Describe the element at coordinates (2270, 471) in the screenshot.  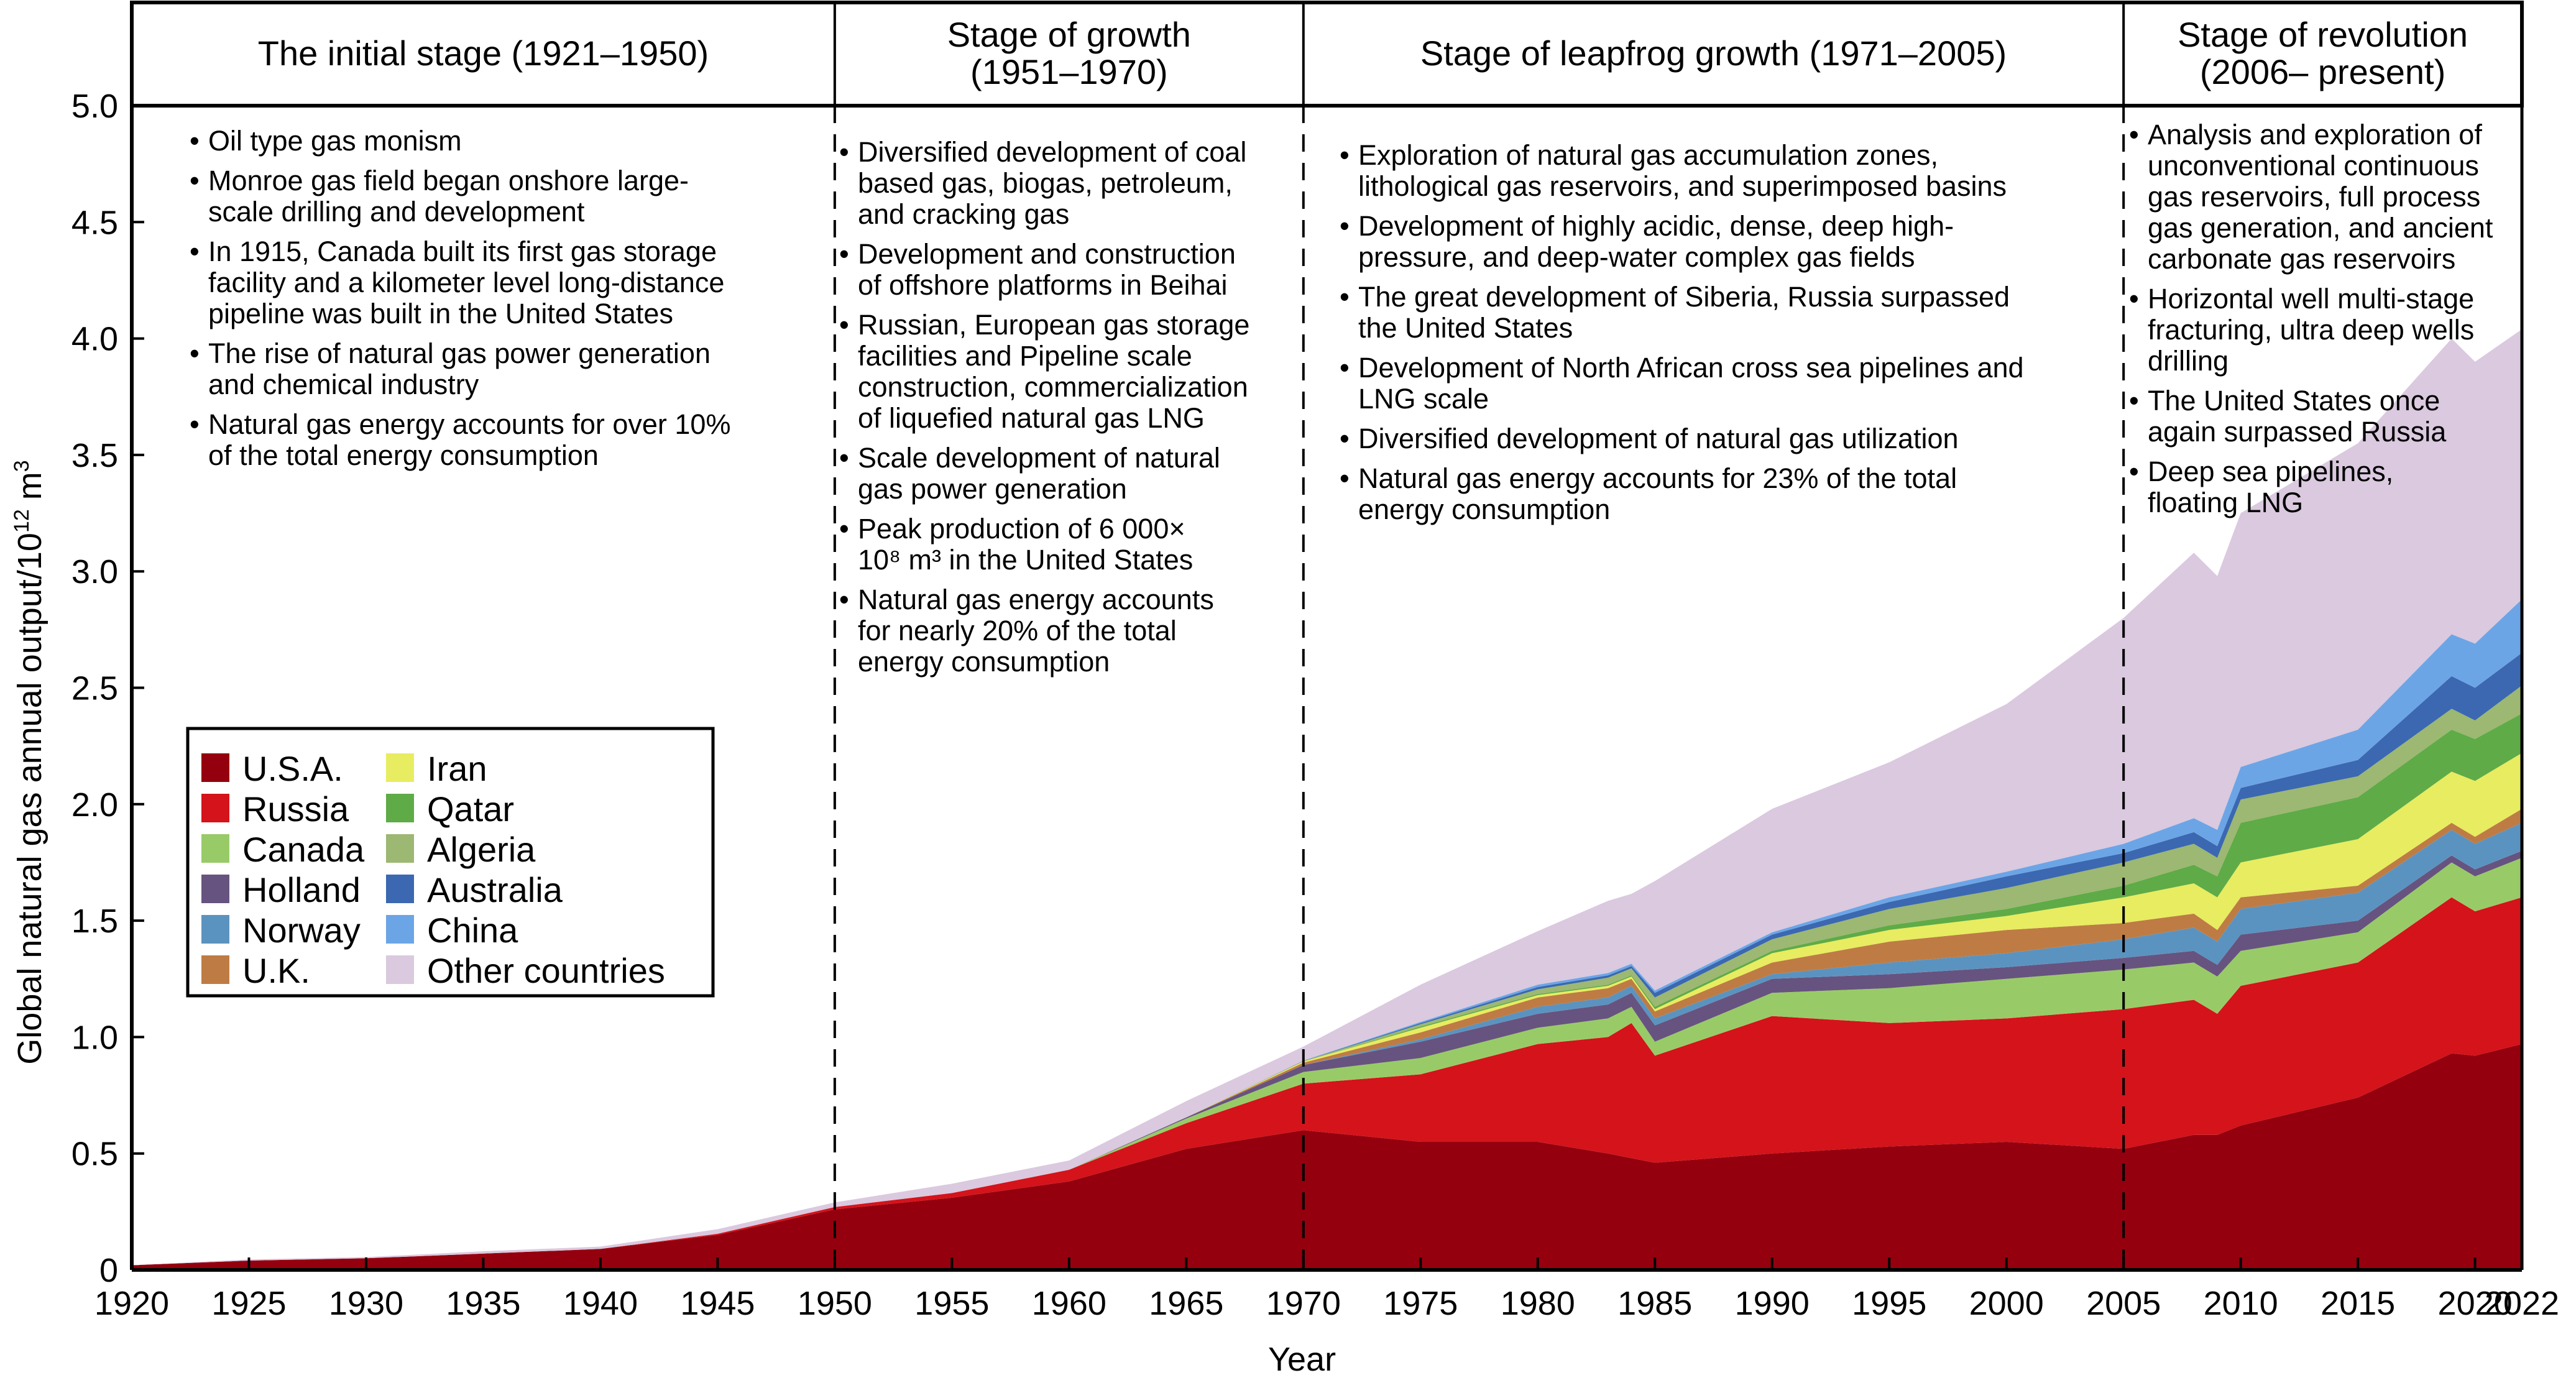
I see `annotation-text: Deep sea pipelines,` at that location.